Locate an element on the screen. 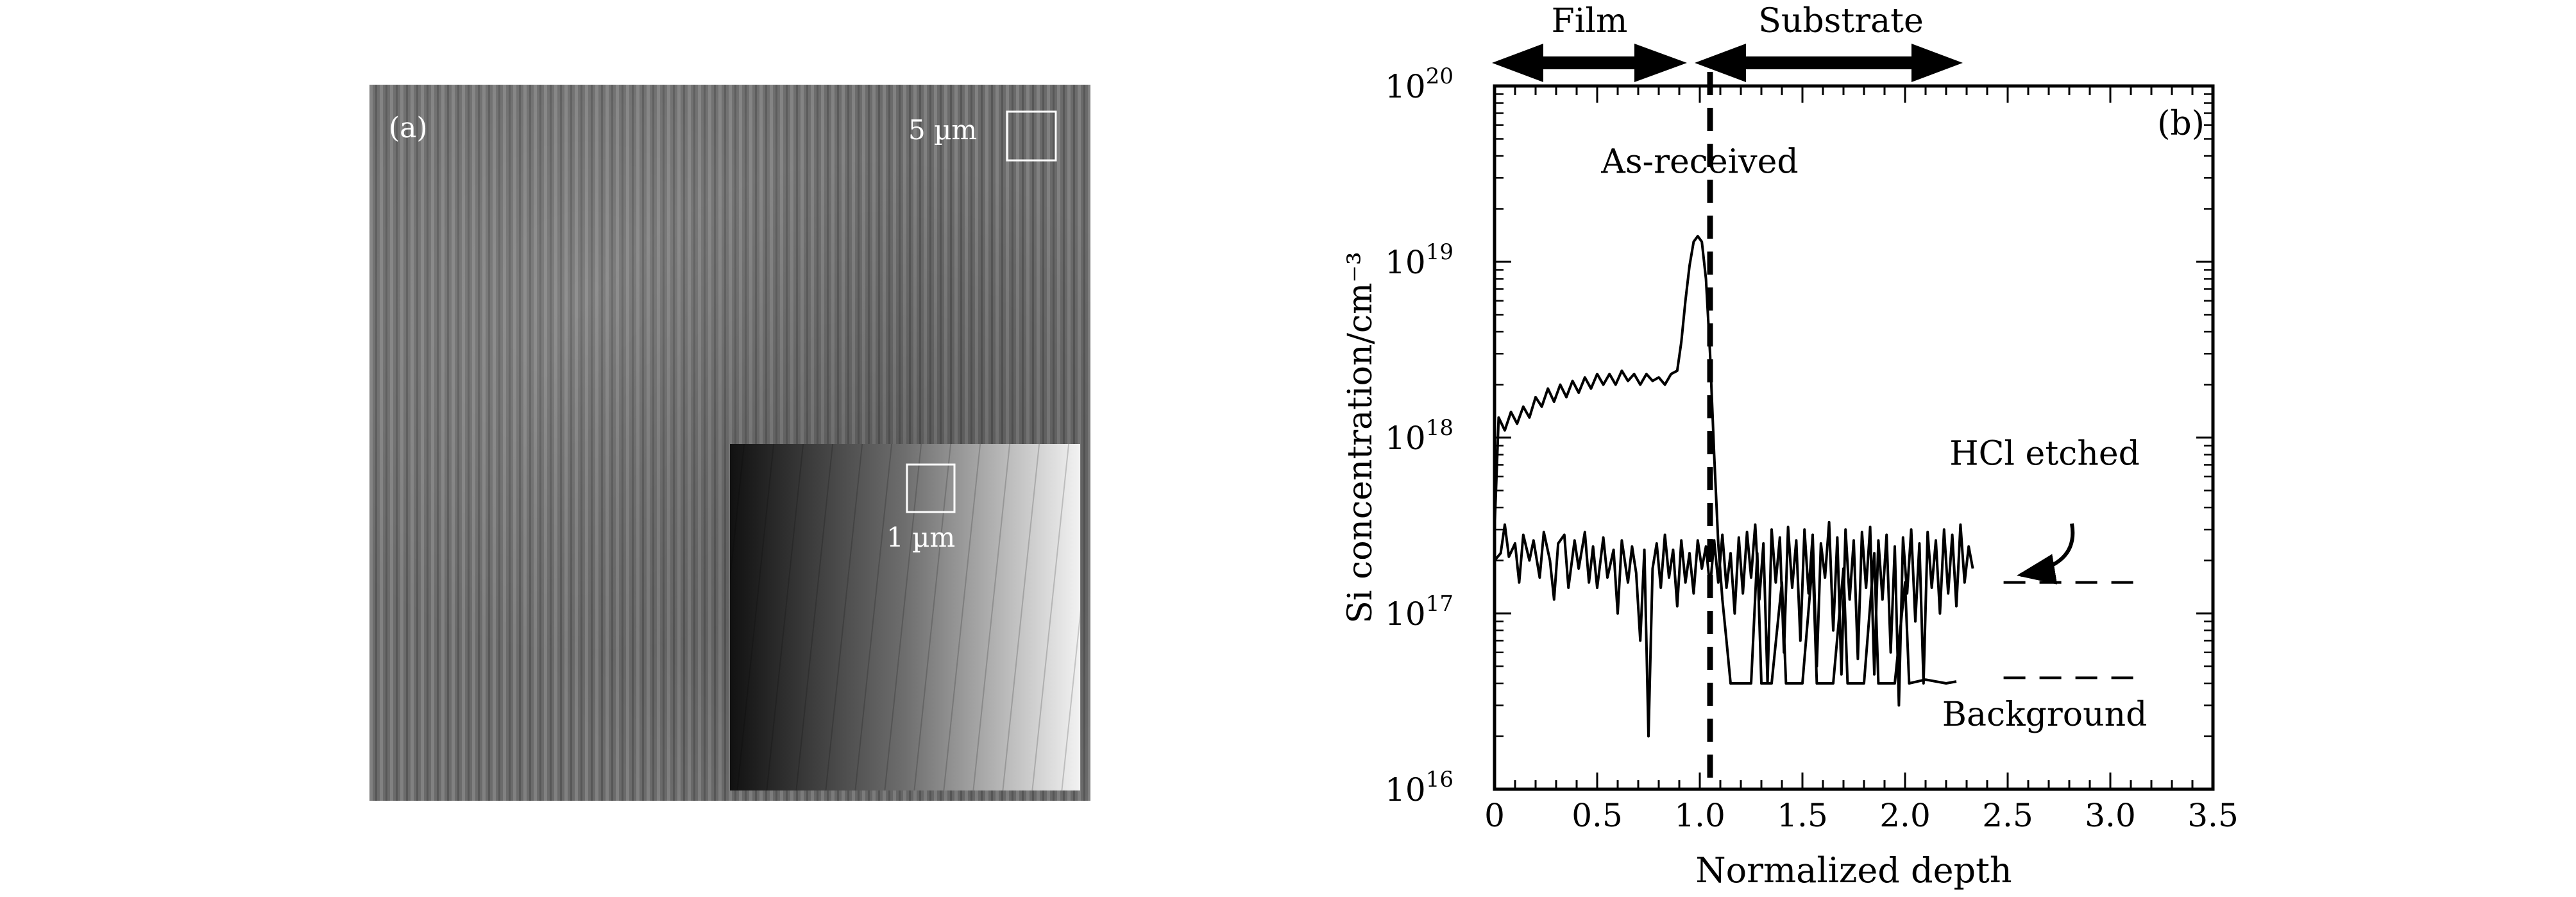  y-tick-label: 1017 is located at coordinates (1419, 612).